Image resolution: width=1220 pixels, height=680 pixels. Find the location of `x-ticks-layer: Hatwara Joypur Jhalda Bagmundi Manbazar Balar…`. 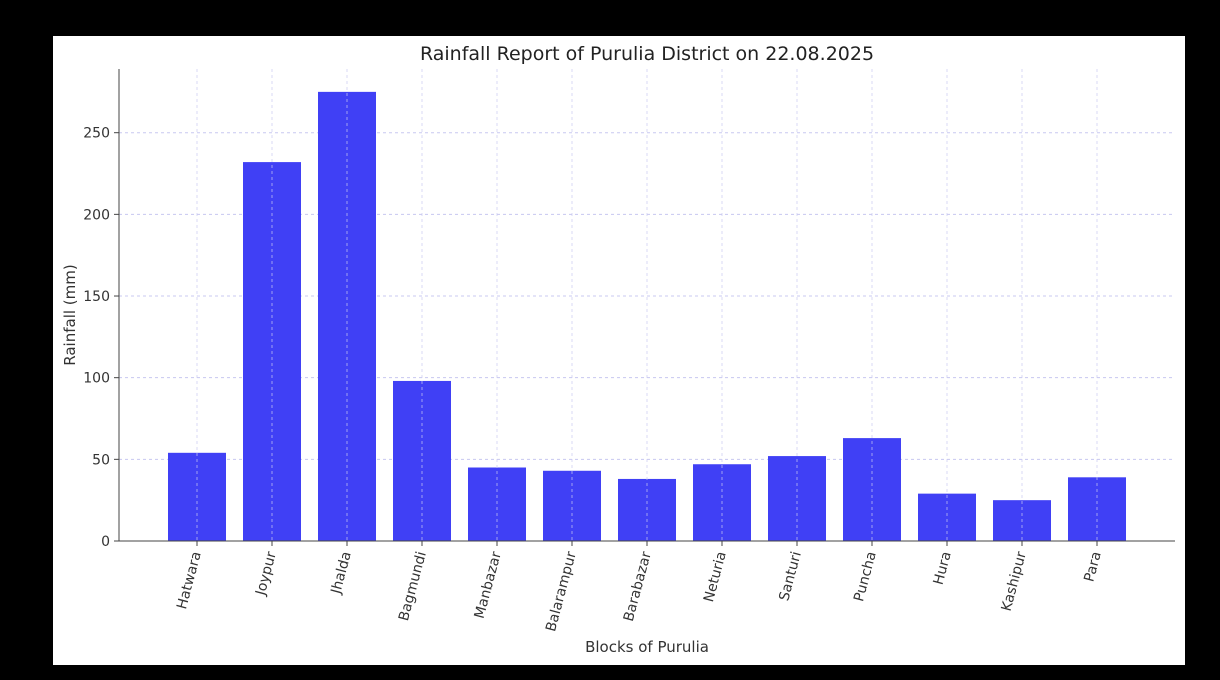

x-ticks-layer: Hatwara Joypur Jhalda Bagmundi Manbazar Balar… is located at coordinates (639, 587).